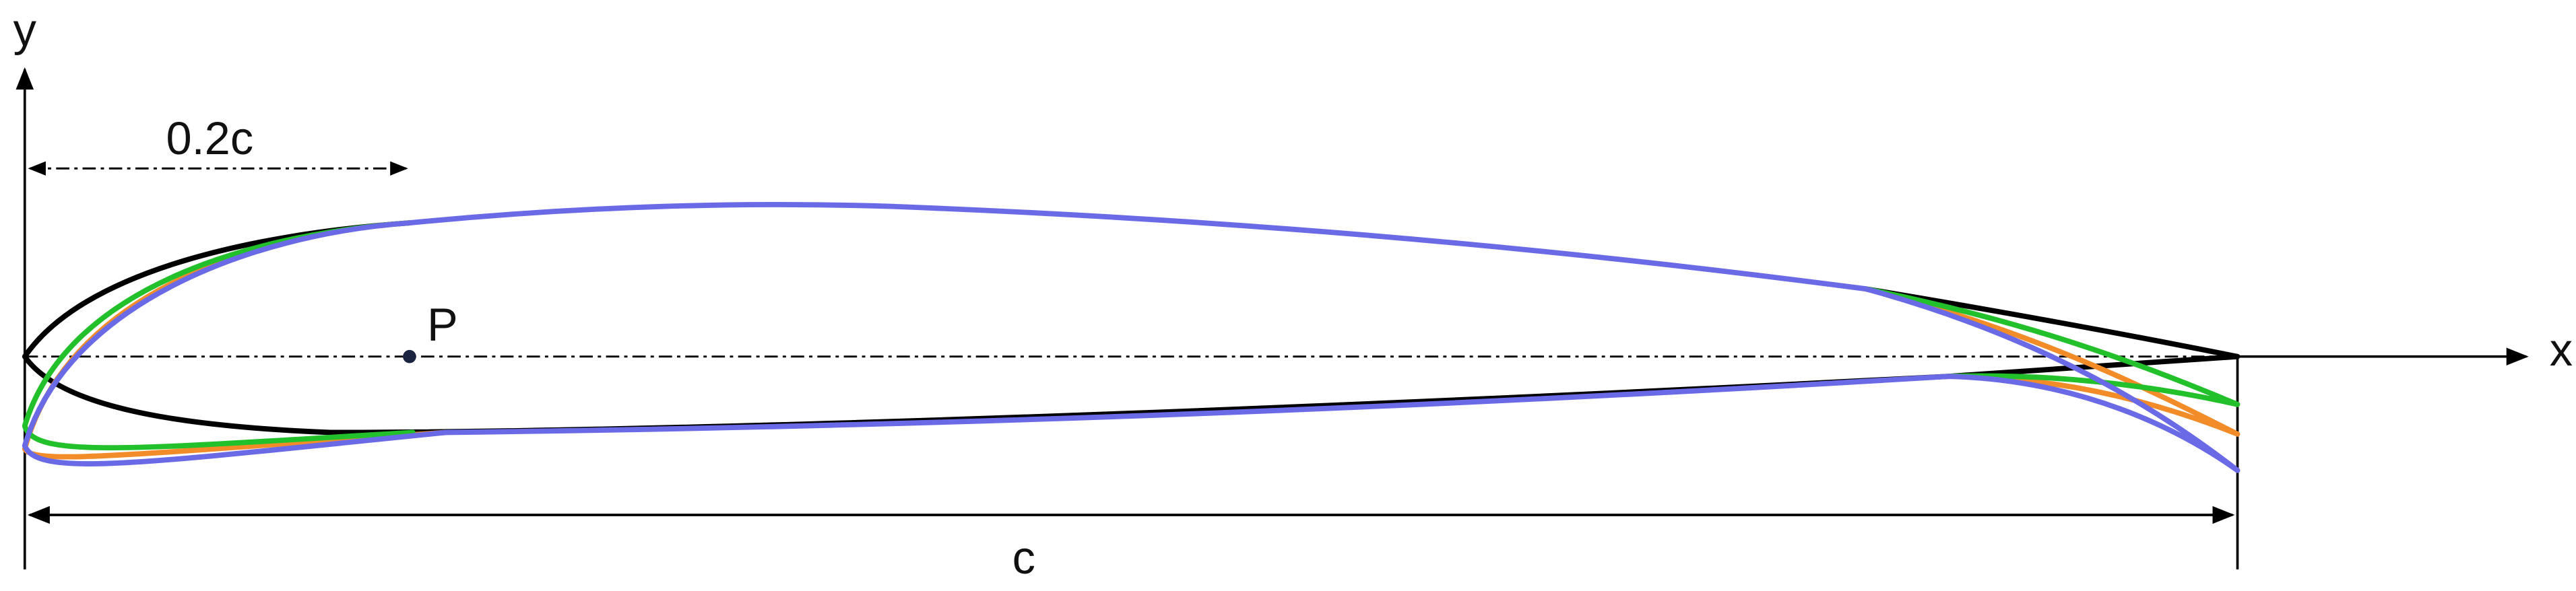 The image size is (2576, 591). What do you see at coordinates (25, 29) in the screenshot?
I see `y-axis-label: y` at bounding box center [25, 29].